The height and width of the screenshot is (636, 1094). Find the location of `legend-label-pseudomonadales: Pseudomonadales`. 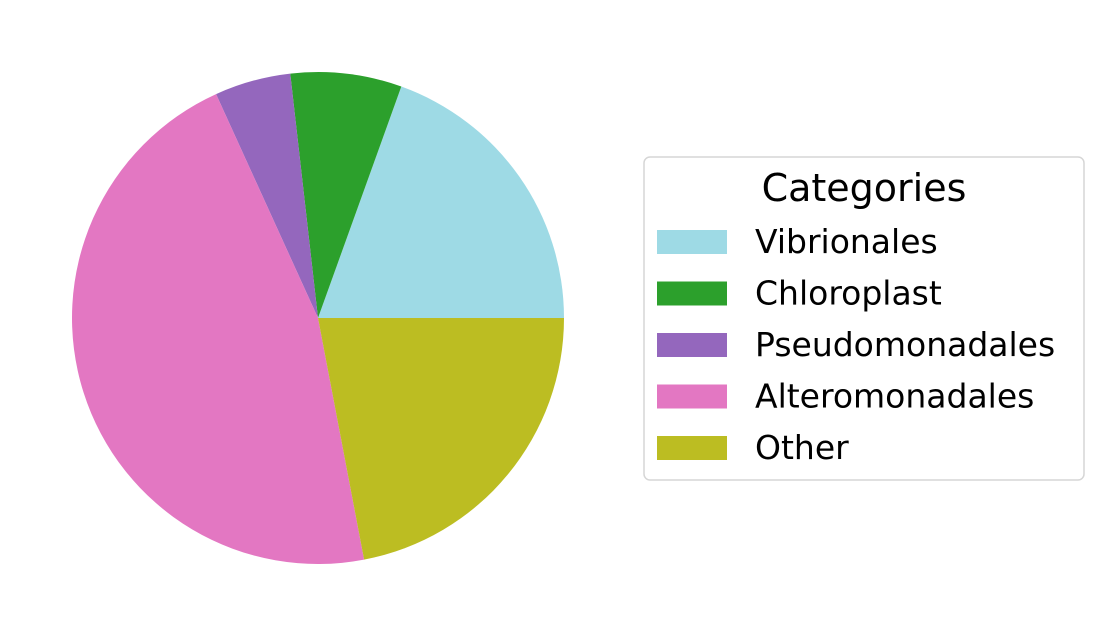

legend-label-pseudomonadales: Pseudomonadales is located at coordinates (905, 344).